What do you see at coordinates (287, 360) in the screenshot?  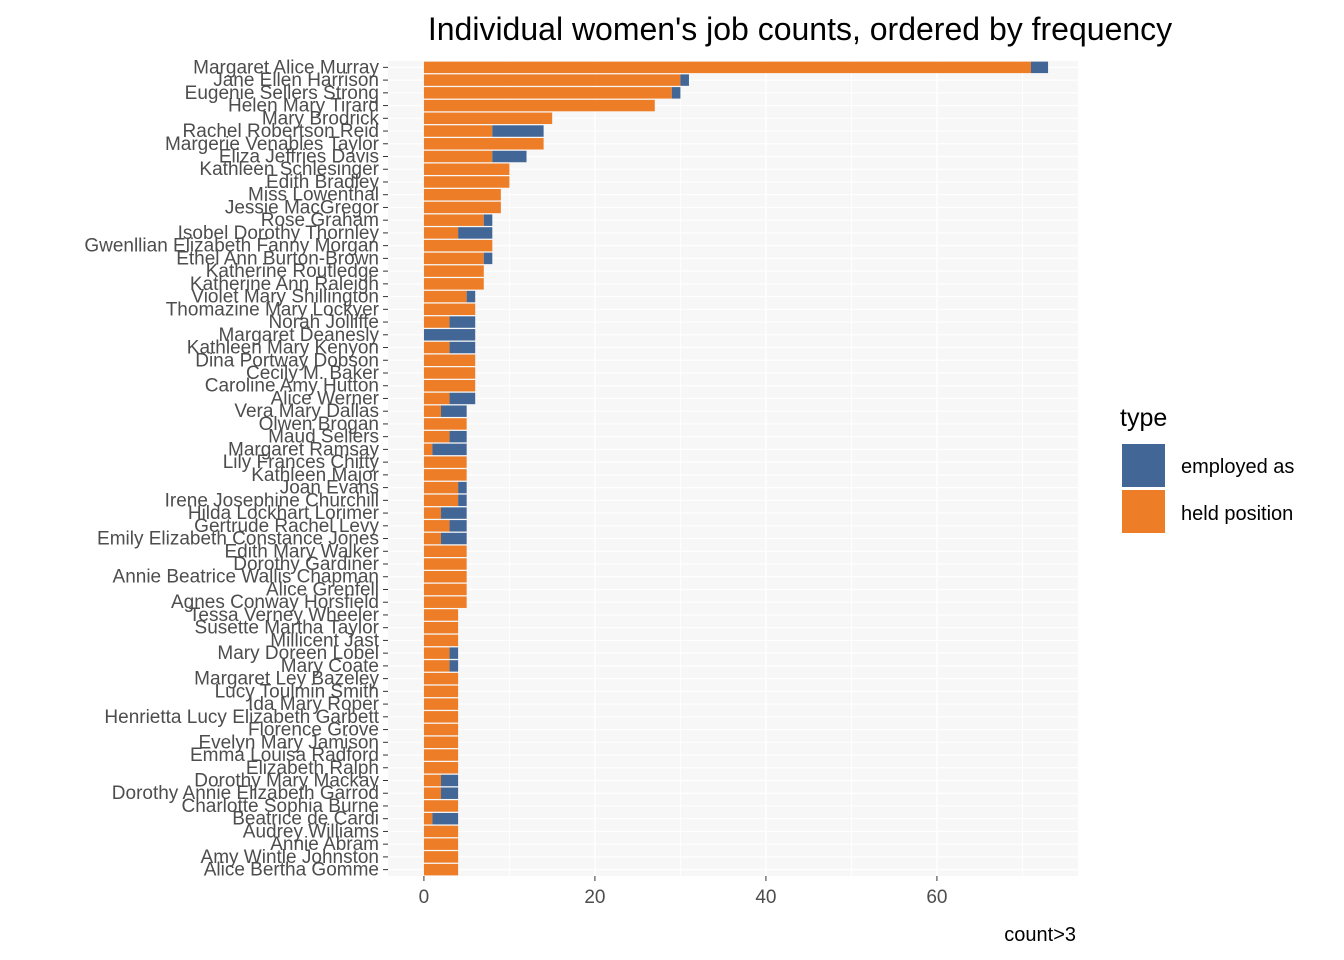 I see `y-tick-label: Dina Portway Dobson` at bounding box center [287, 360].